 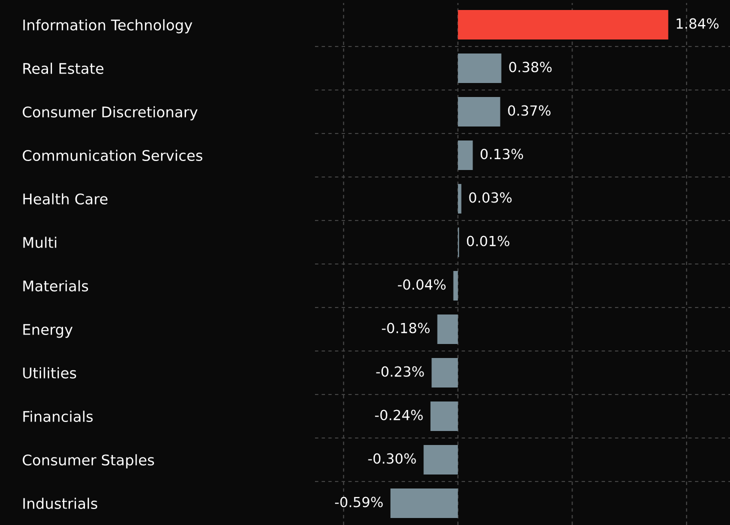 What do you see at coordinates (502, 154) in the screenshot?
I see `data-label: 0.13%` at bounding box center [502, 154].